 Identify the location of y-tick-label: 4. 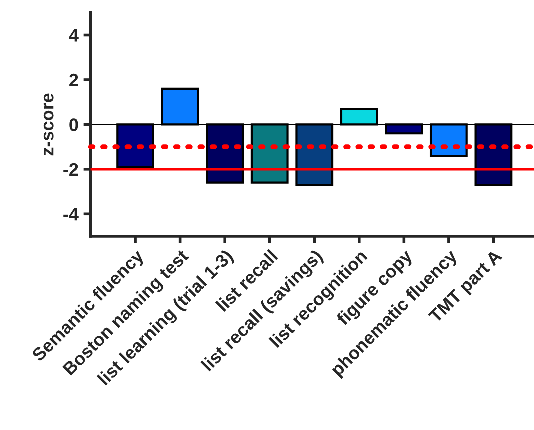
(74, 35).